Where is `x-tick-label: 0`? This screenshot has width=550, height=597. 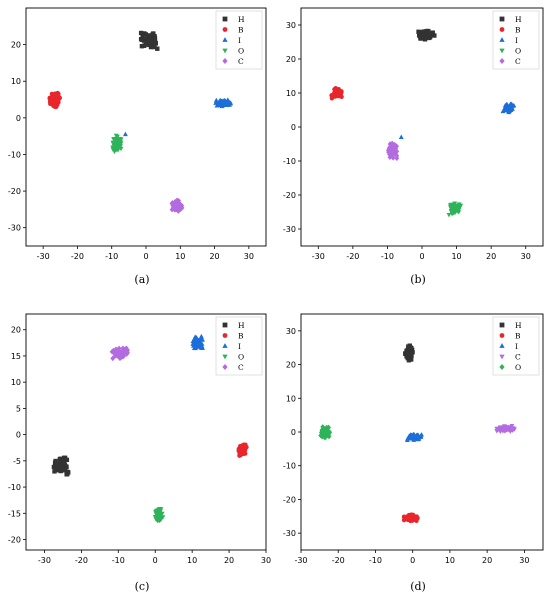 x-tick-label: 0 is located at coordinates (155, 560).